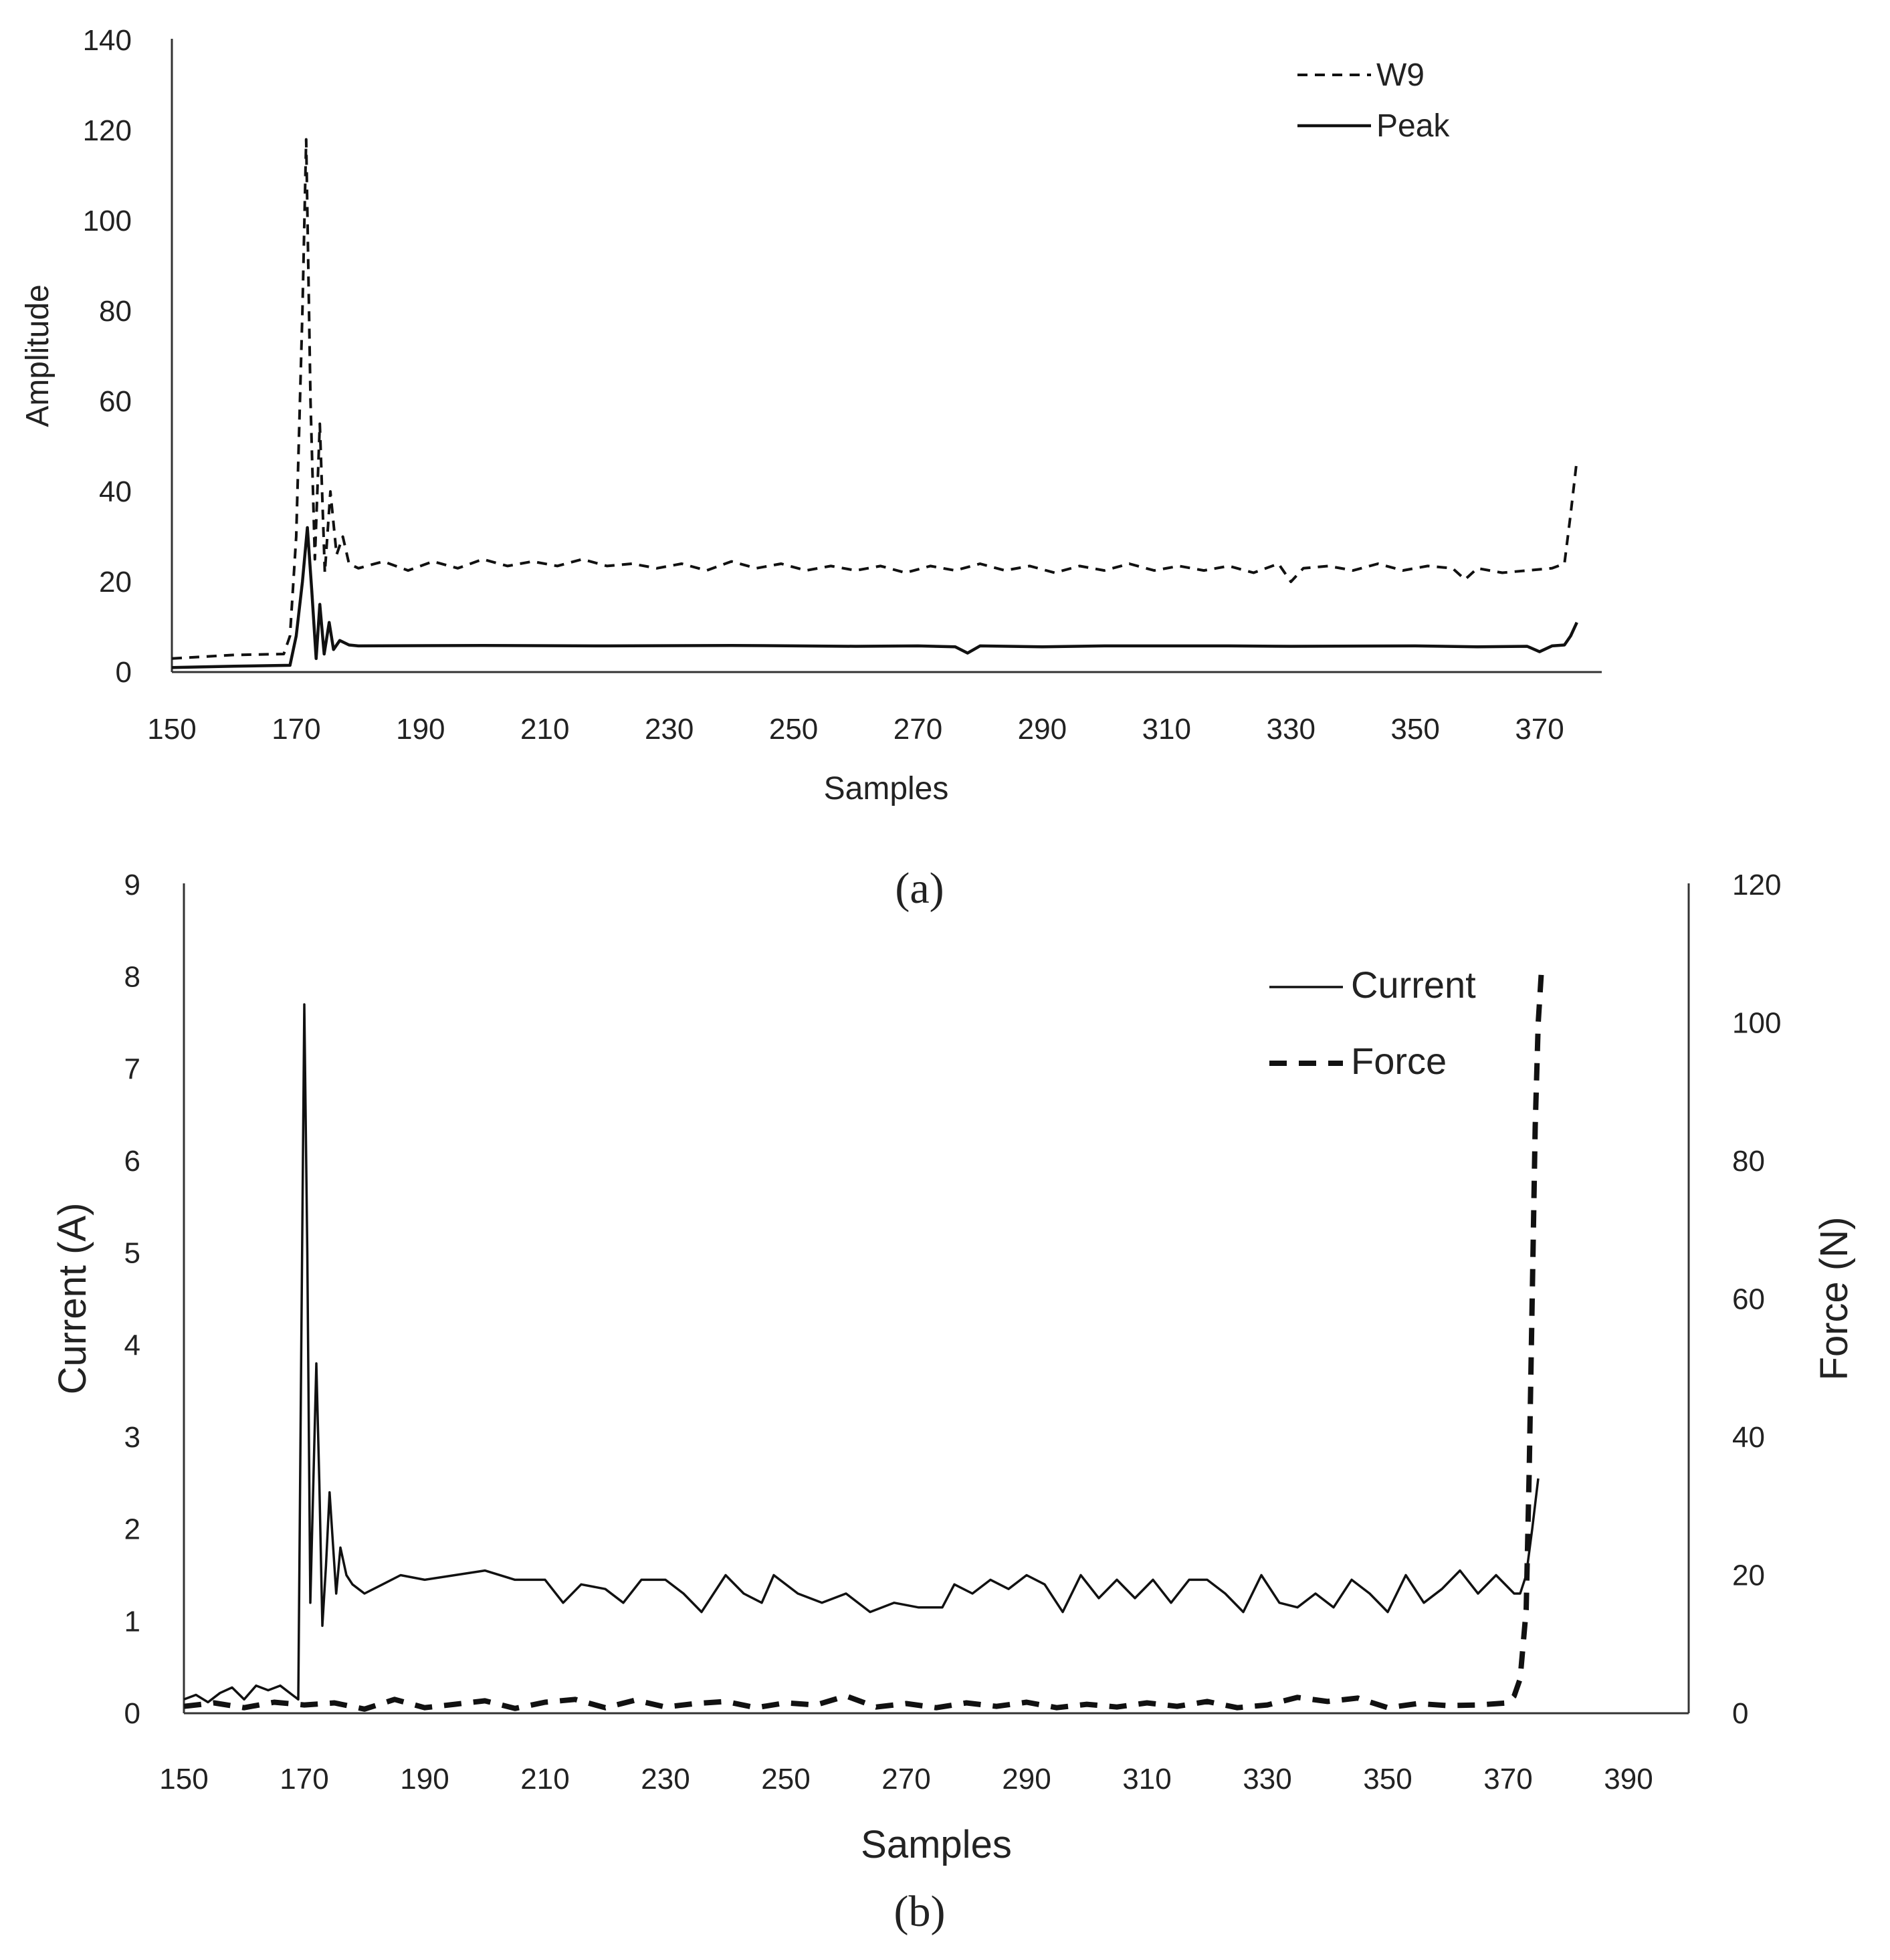  What do you see at coordinates (132, 1529) in the screenshot?
I see `y-tick-label: 2` at bounding box center [132, 1529].